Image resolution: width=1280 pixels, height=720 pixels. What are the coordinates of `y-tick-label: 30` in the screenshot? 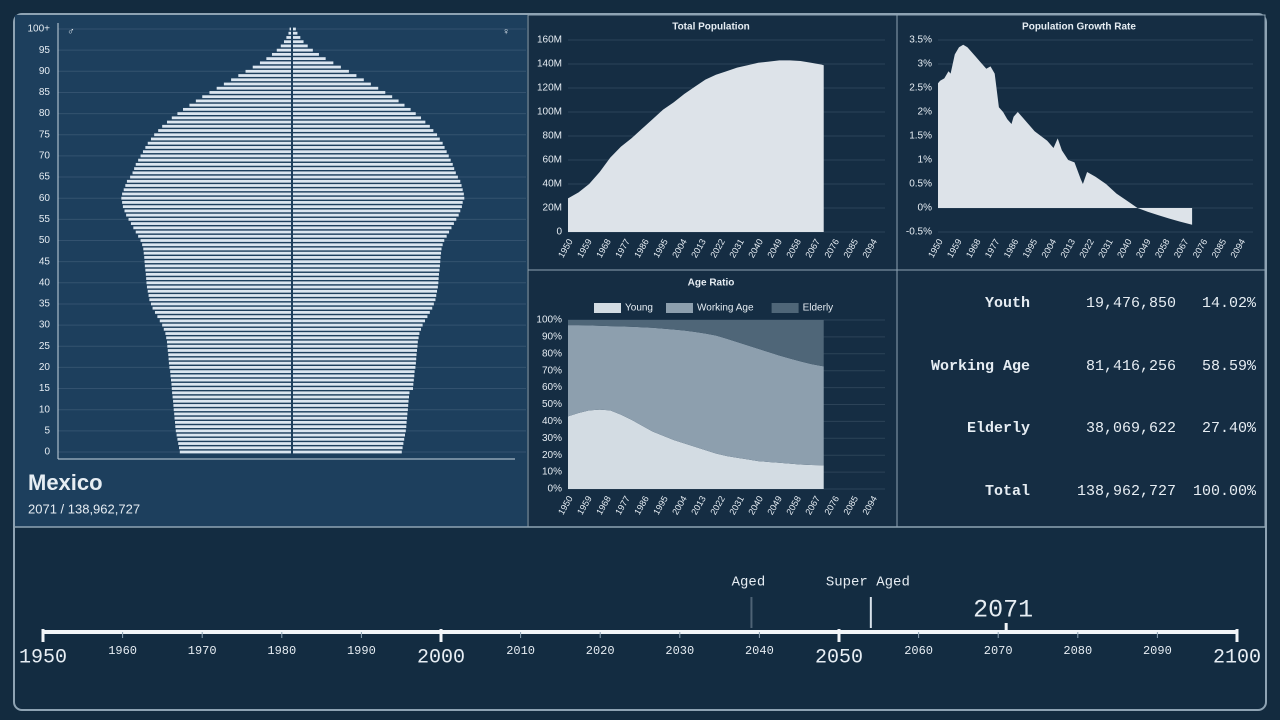 It's located at (45, 325).